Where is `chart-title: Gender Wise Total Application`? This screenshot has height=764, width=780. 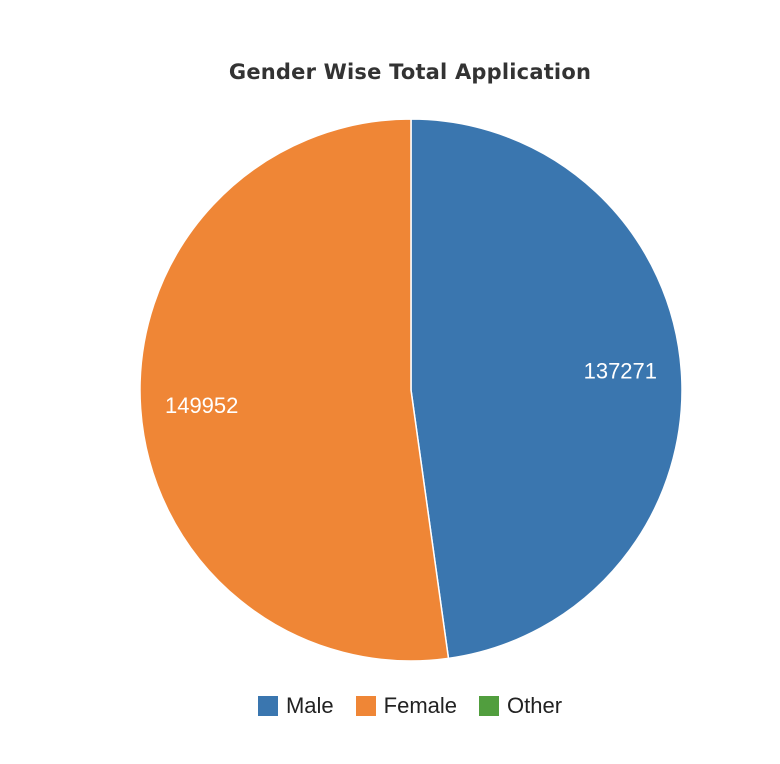 chart-title: Gender Wise Total Application is located at coordinates (410, 72).